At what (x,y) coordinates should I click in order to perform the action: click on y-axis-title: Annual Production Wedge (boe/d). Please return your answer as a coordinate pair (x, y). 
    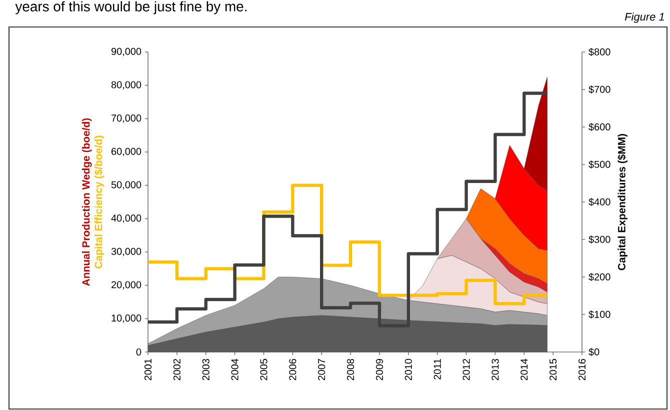
    Looking at the image, I should click on (87, 202).